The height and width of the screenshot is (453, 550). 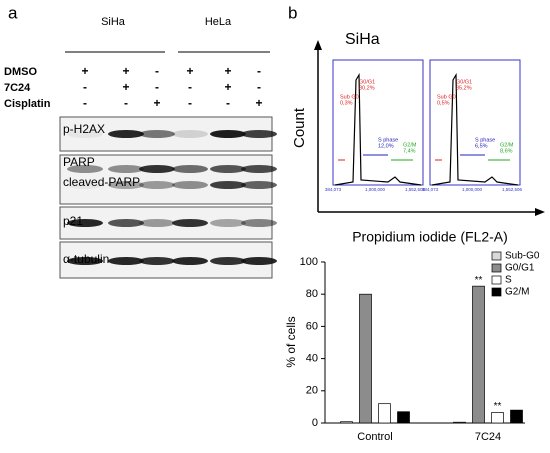 I want to click on histogram, so click(x=378, y=129).